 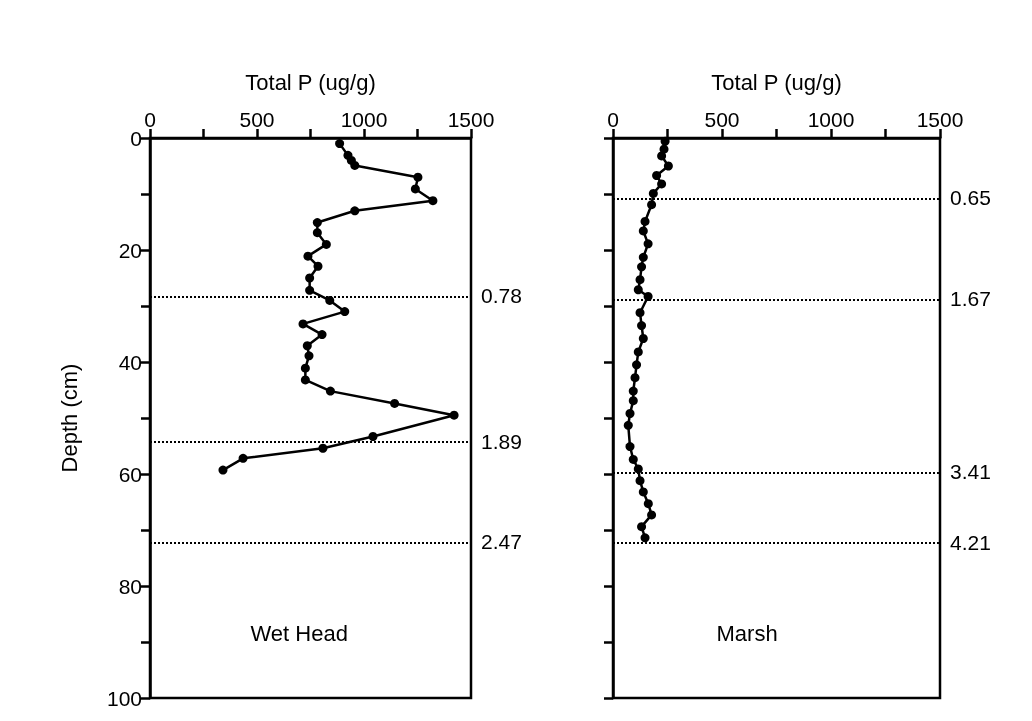 What do you see at coordinates (970, 542) in the screenshot?
I see `text: 4.21` at bounding box center [970, 542].